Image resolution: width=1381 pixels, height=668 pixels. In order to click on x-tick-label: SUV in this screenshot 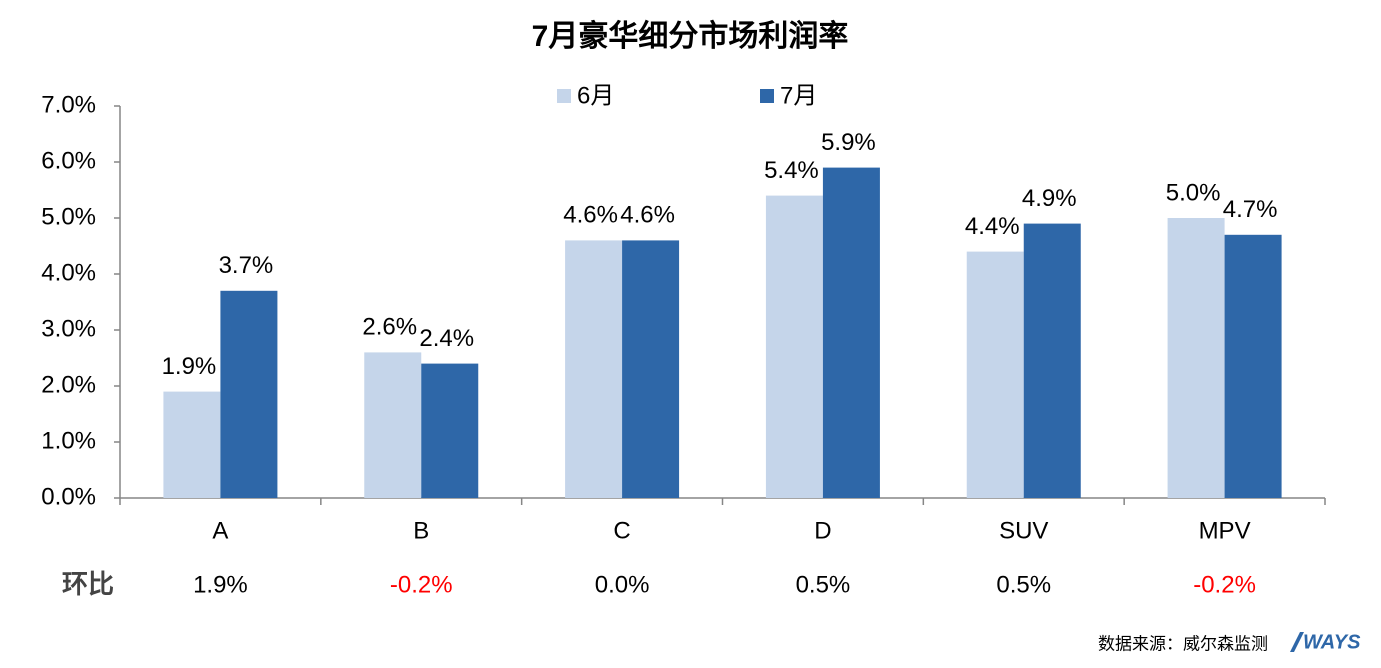, I will do `click(1023, 530)`.